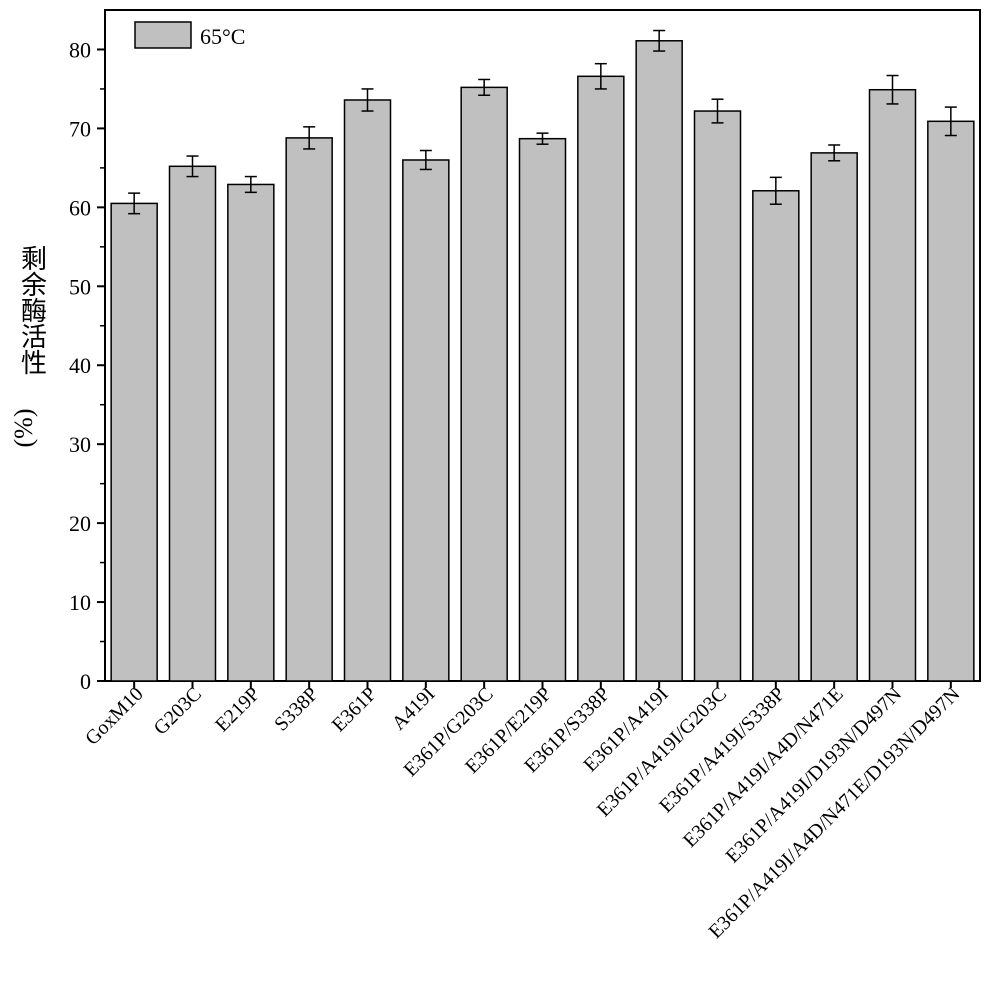 The width and height of the screenshot is (985, 1000). I want to click on y-tick-label: 30, so click(80, 444).